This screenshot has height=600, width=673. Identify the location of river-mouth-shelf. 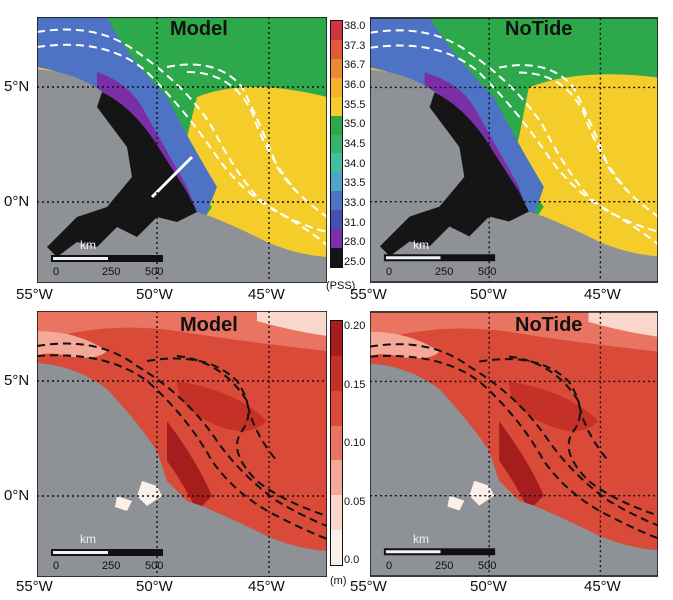
(122, 174).